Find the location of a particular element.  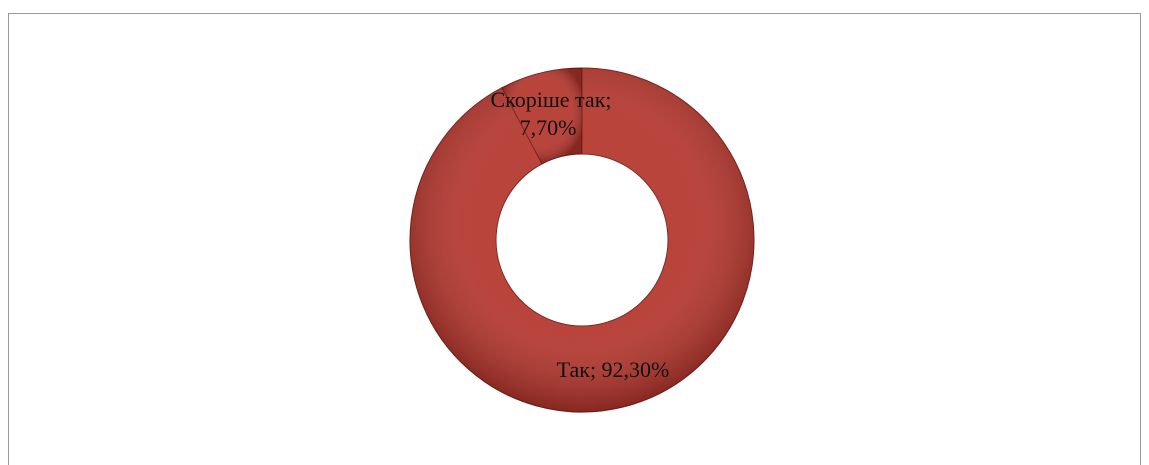

data-label: Скоріше так; is located at coordinates (550, 99).